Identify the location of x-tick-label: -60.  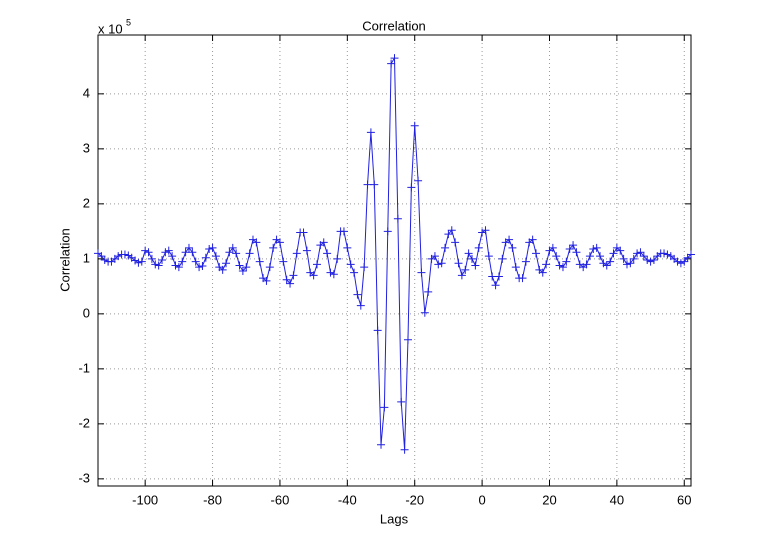
(280, 499).